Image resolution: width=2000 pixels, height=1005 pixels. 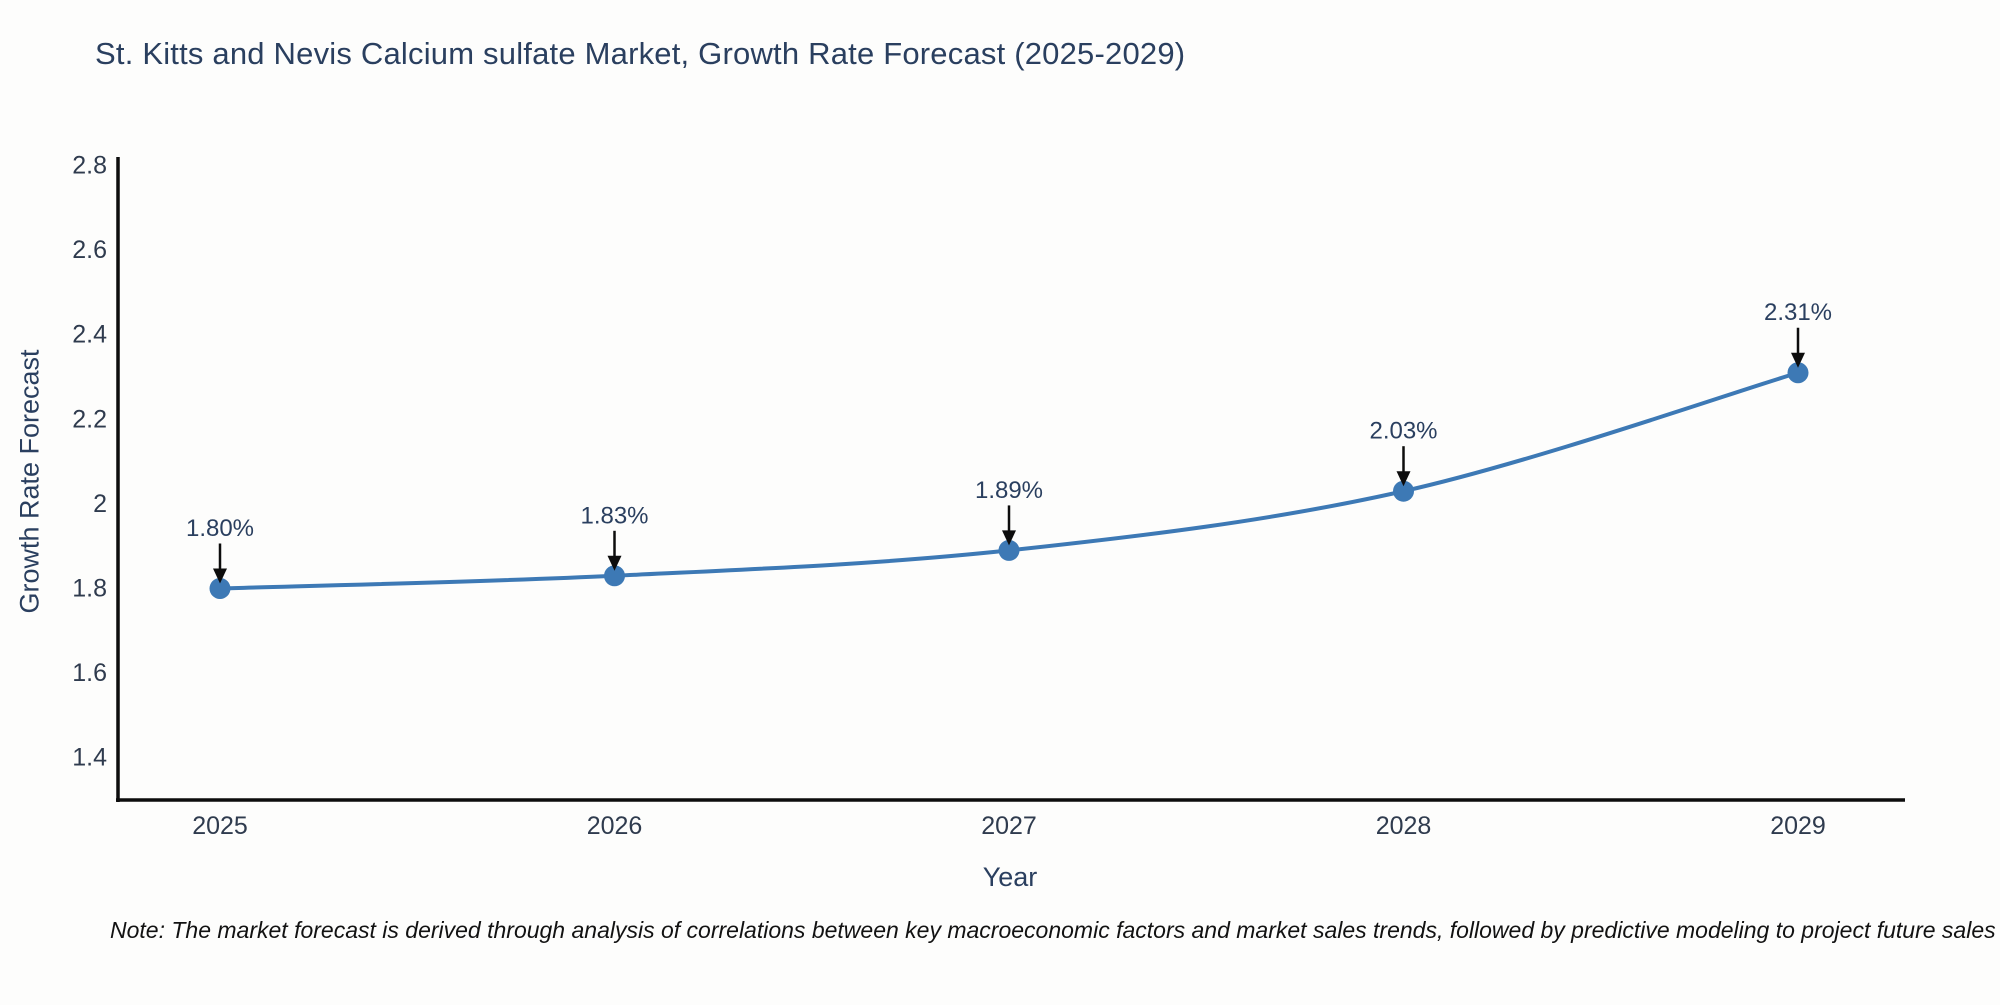 What do you see at coordinates (220, 528) in the screenshot?
I see `point-annotation: 1.80%` at bounding box center [220, 528].